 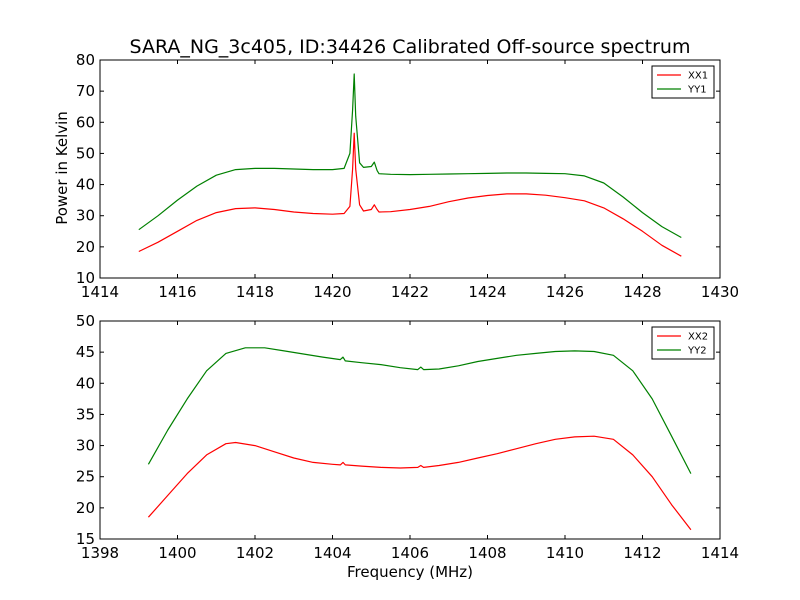 What do you see at coordinates (332, 553) in the screenshot?
I see `x-tick-label: 1404` at bounding box center [332, 553].